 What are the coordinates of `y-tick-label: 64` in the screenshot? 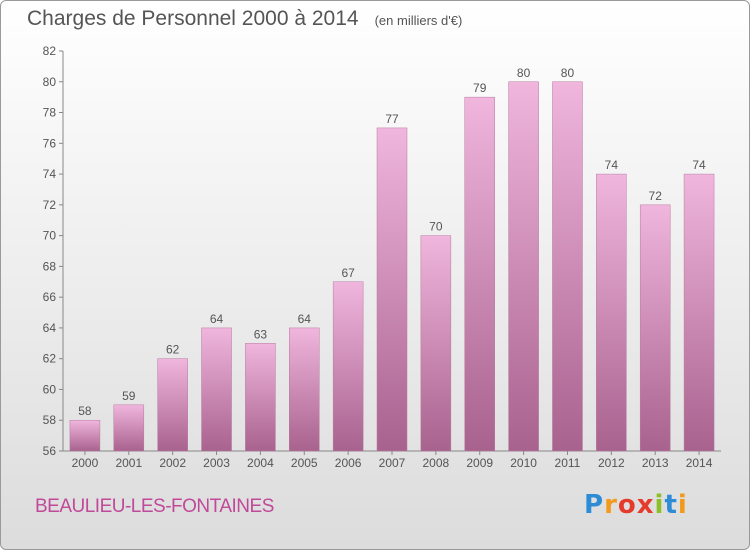 It's located at (50, 328).